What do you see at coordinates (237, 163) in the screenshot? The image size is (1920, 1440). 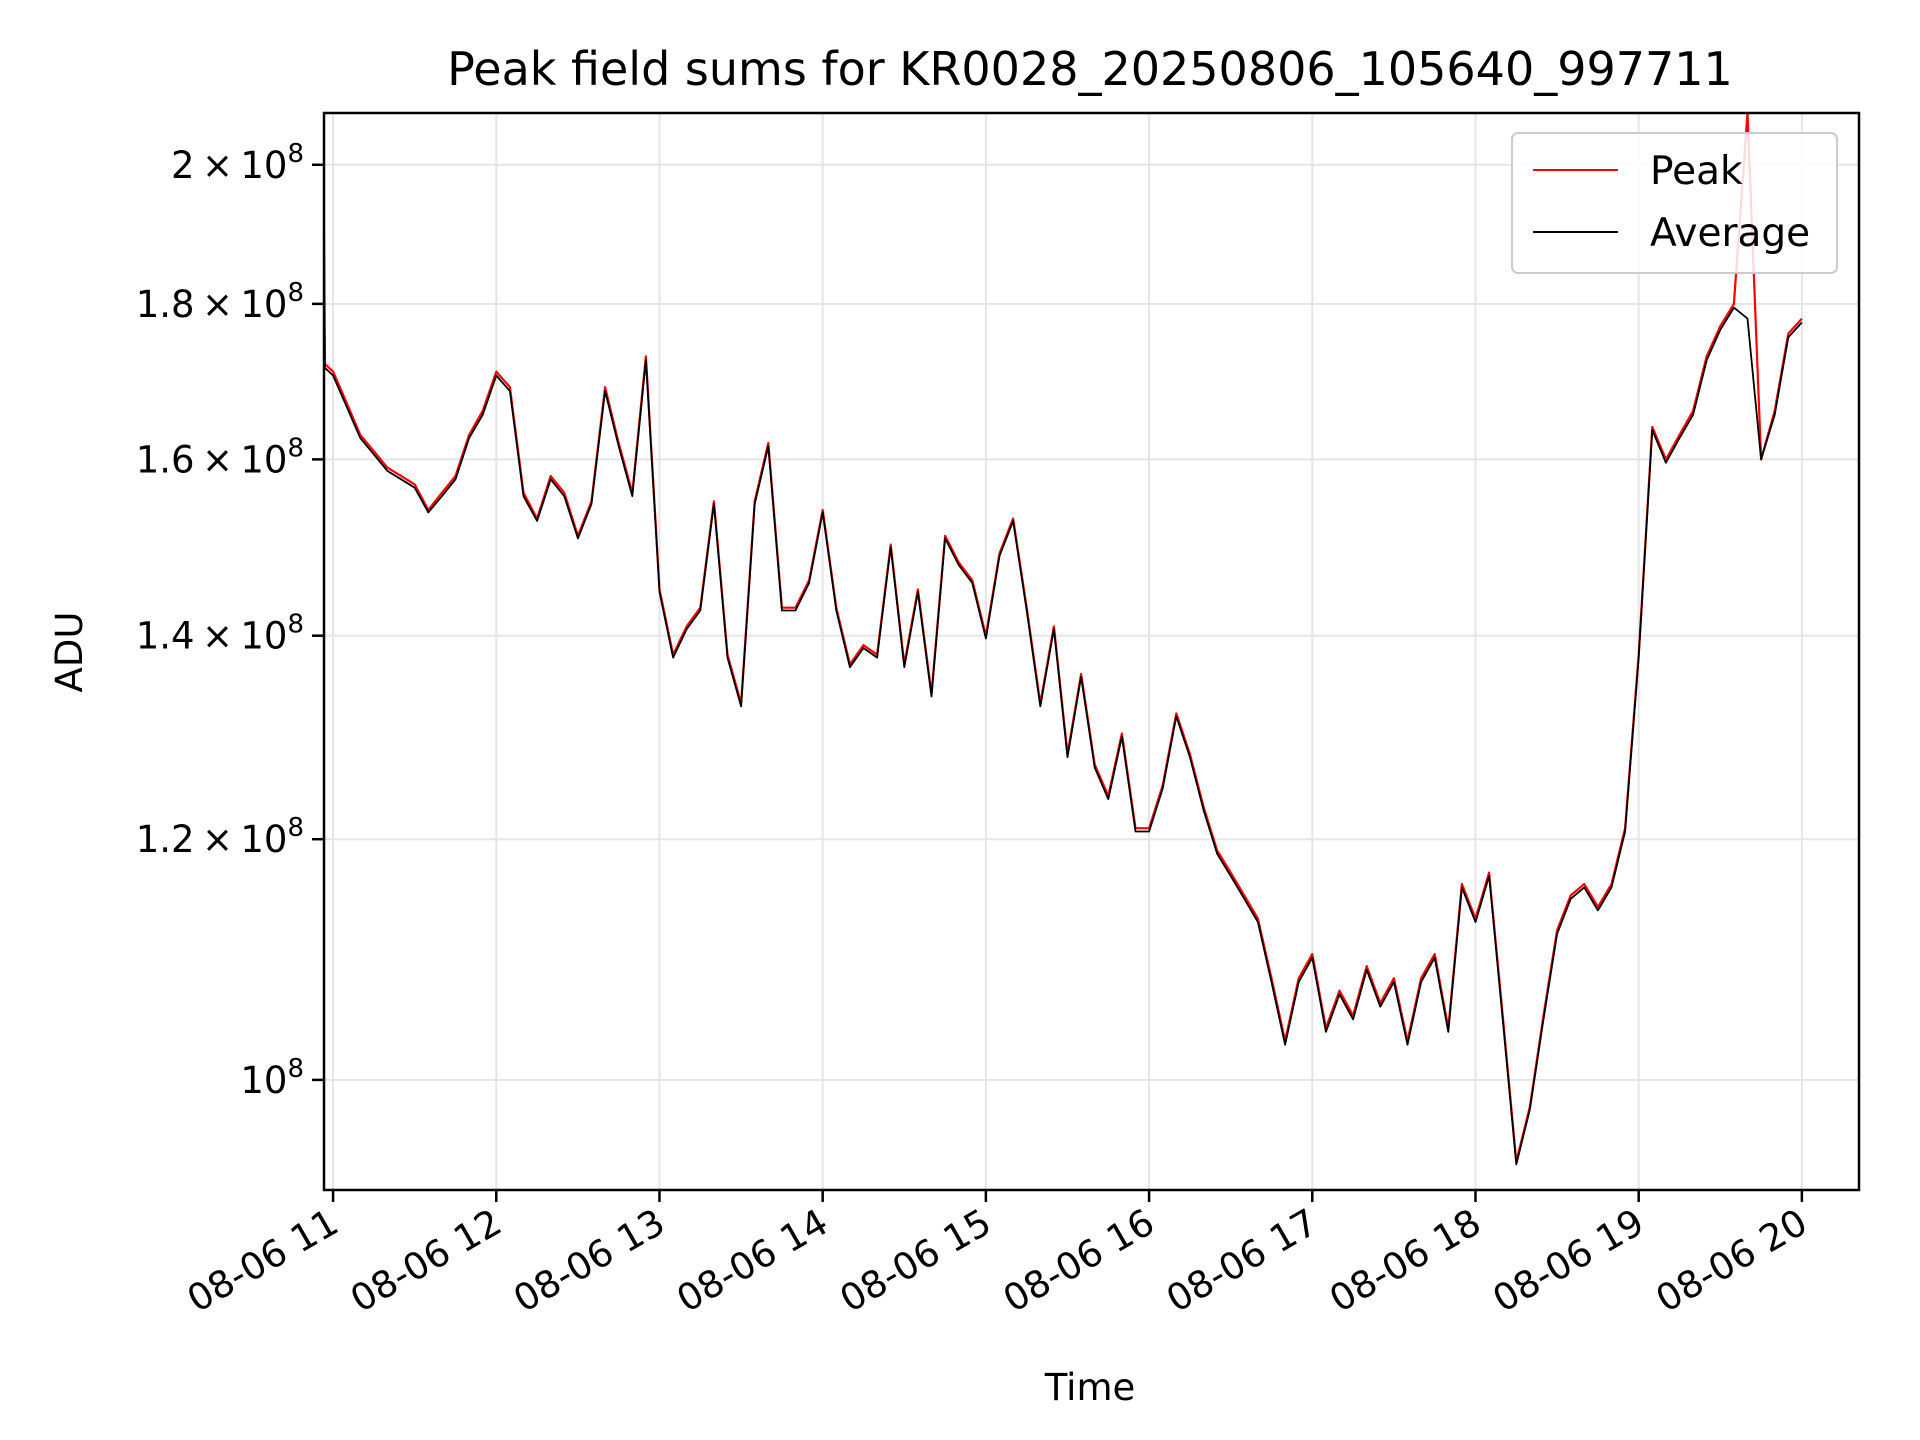 I see `y-tick-label: 2 × 108` at bounding box center [237, 163].